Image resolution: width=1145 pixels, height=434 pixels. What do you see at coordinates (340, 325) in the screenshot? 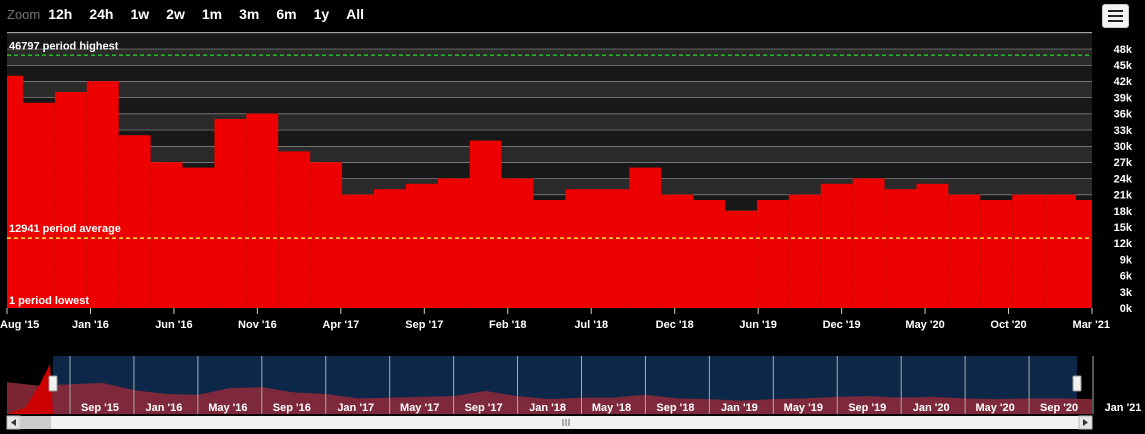
I see `x-tick-label: Apr '17` at bounding box center [340, 325].